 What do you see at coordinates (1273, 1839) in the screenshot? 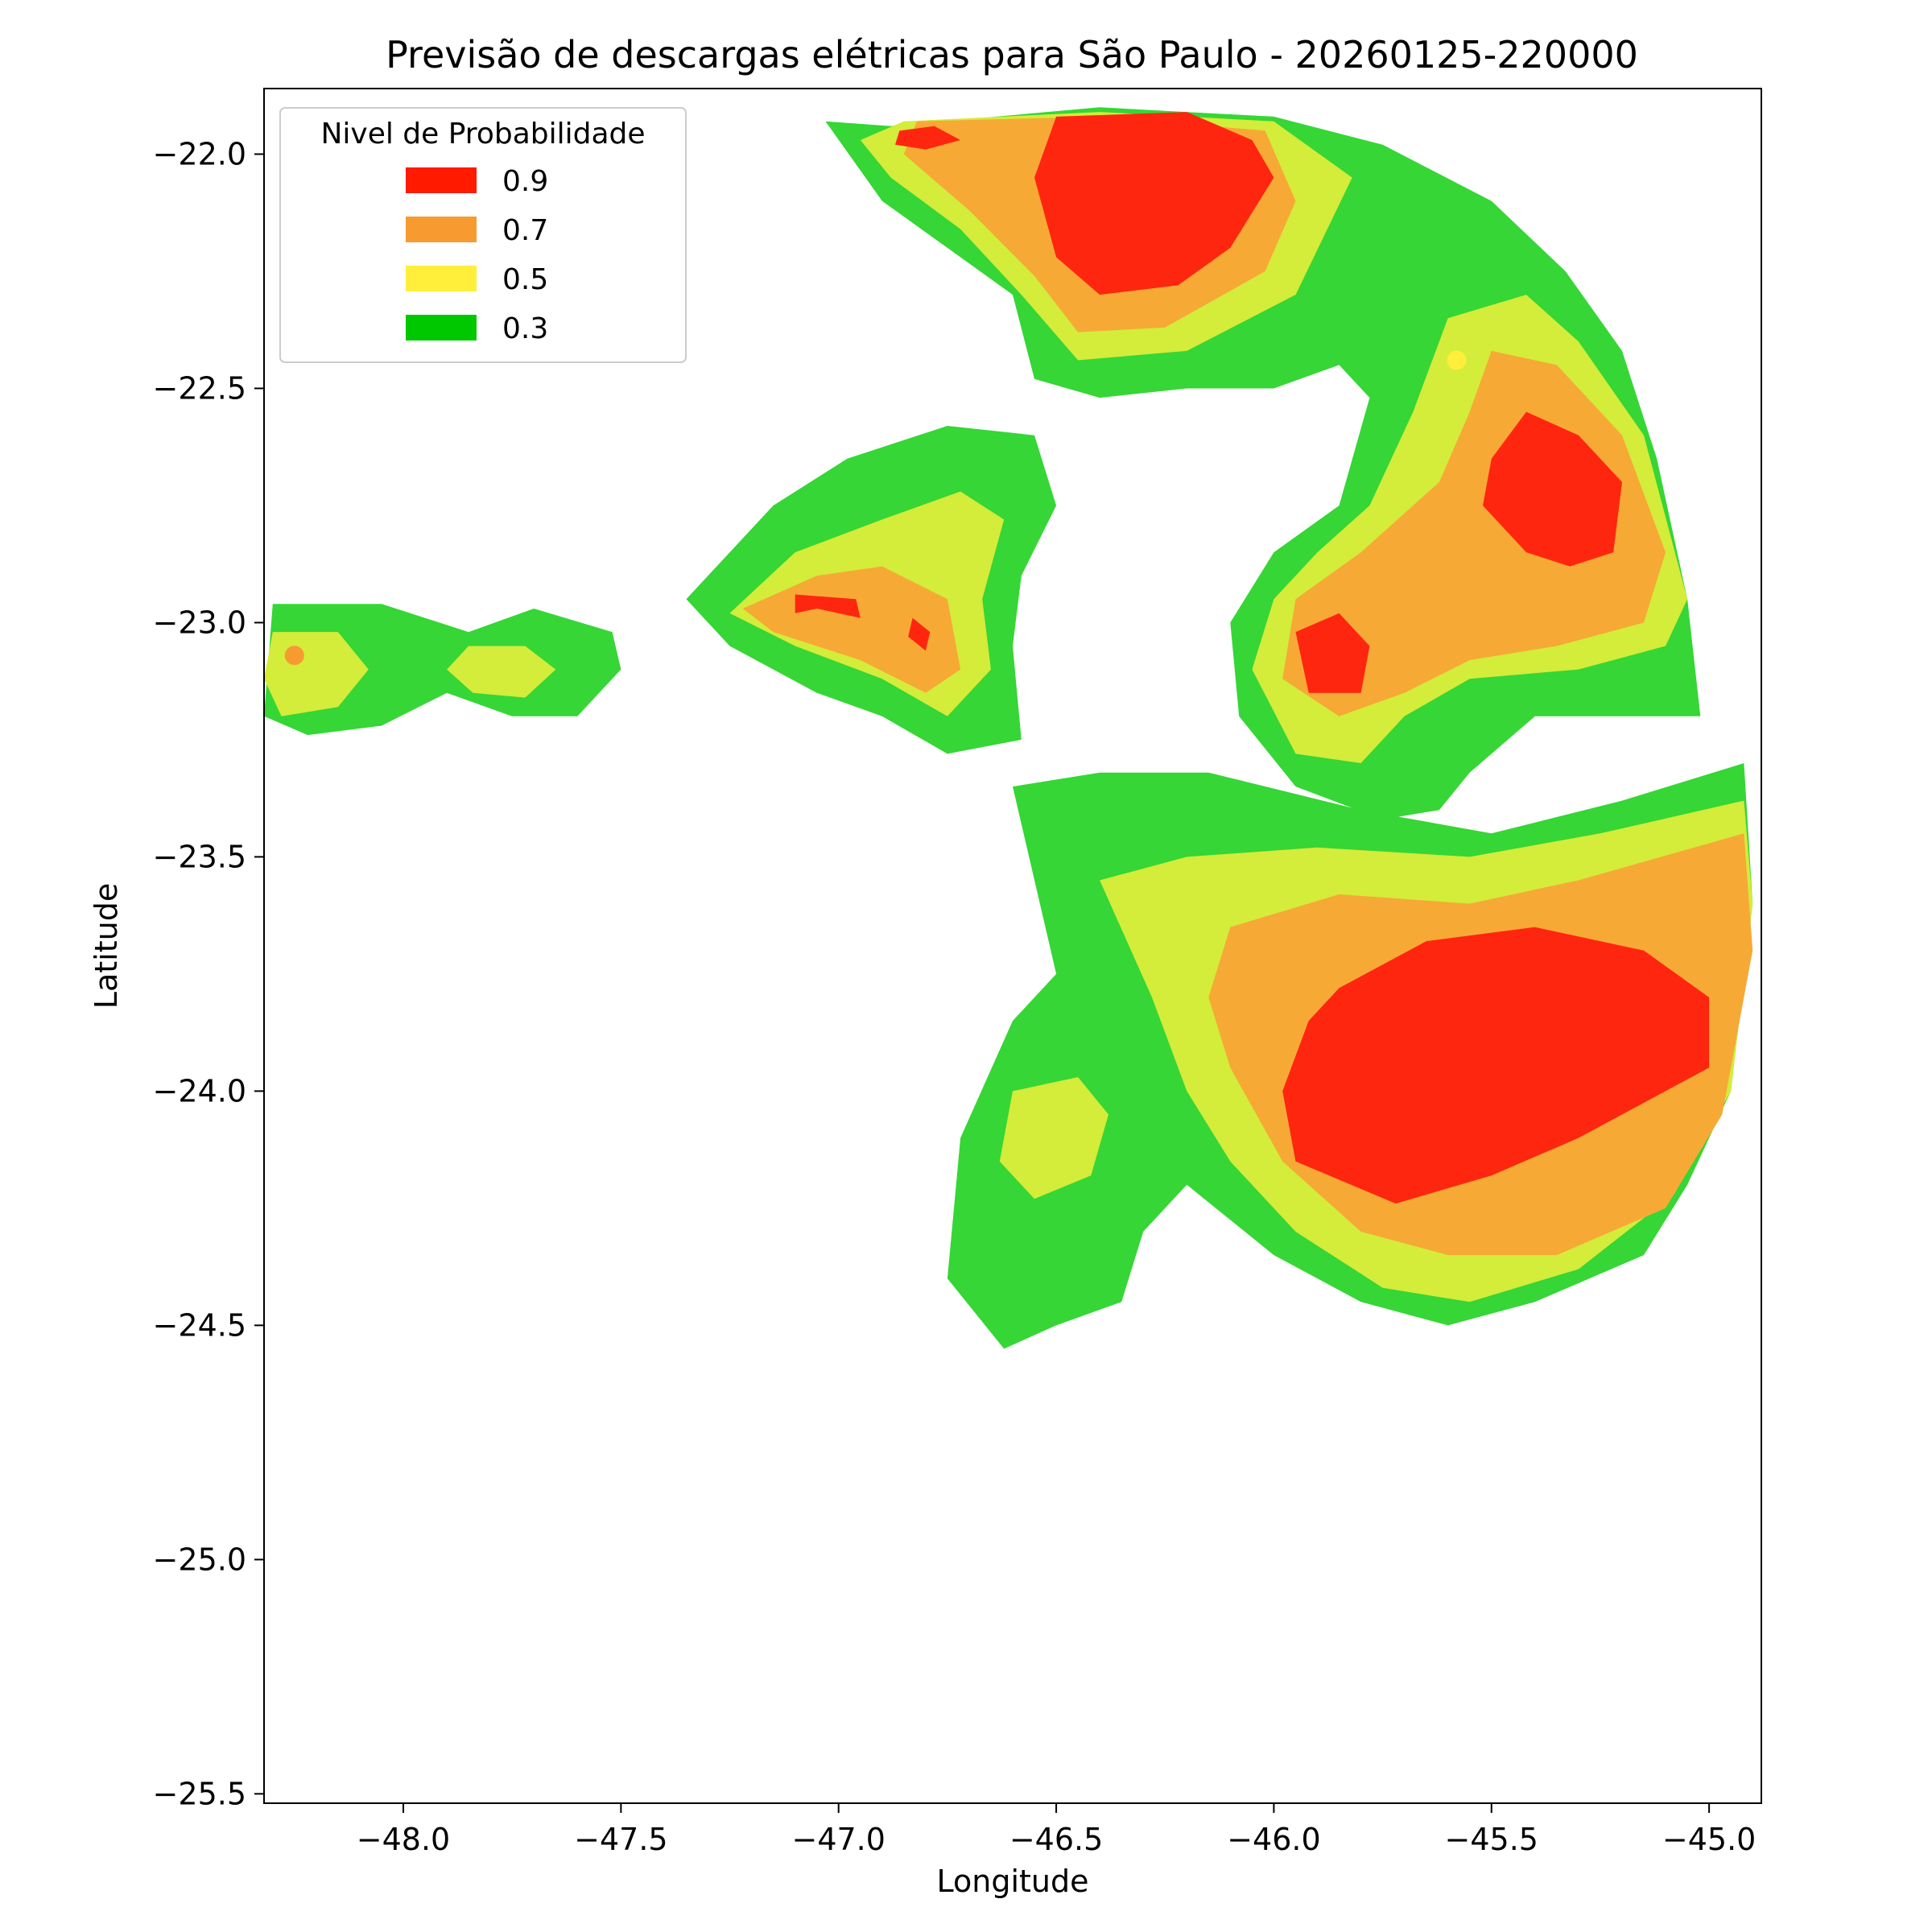
I see `x-tick-label: −46.0` at bounding box center [1273, 1839].